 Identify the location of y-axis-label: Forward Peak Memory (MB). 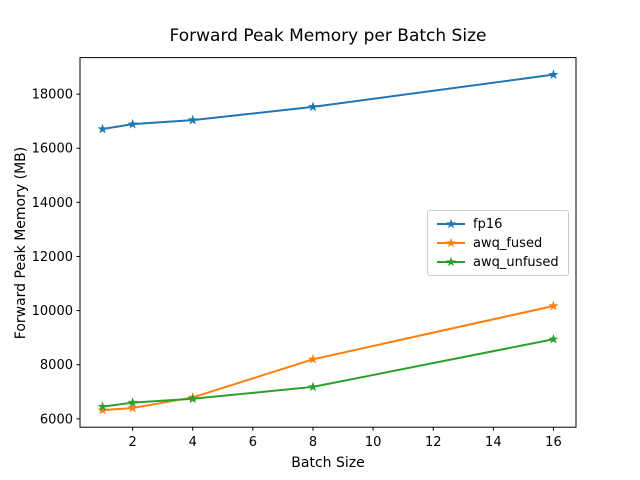
(21, 243).